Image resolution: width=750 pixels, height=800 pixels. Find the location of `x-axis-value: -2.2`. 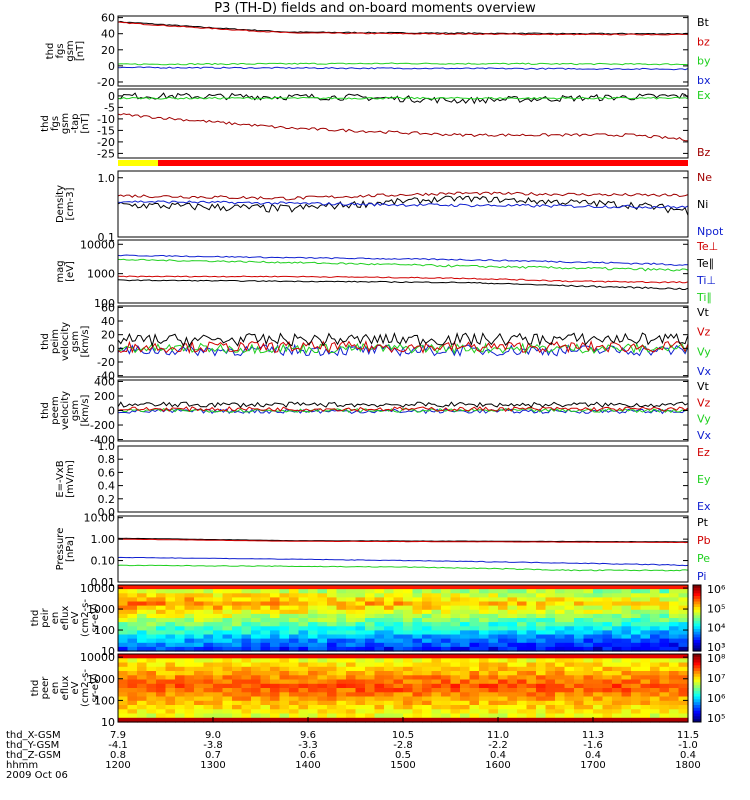

x-axis-value: -2.2 is located at coordinates (498, 745).